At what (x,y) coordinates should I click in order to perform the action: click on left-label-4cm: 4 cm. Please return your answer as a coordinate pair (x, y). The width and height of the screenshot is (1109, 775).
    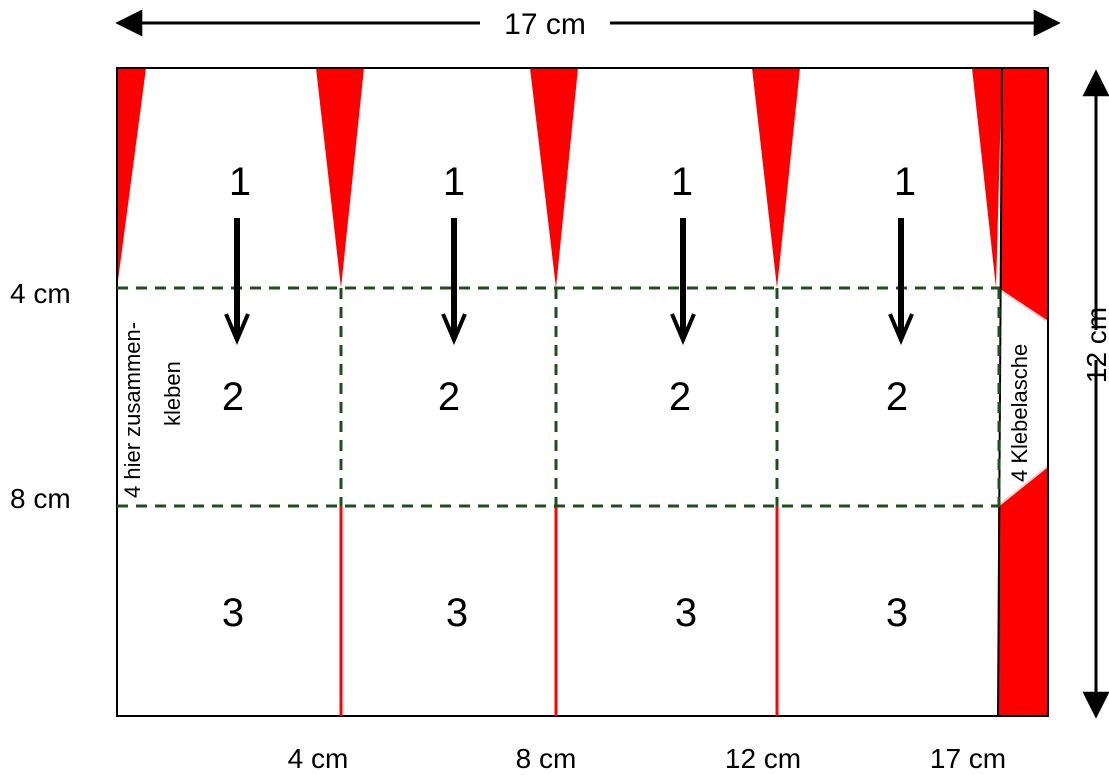
    Looking at the image, I should click on (40, 293).